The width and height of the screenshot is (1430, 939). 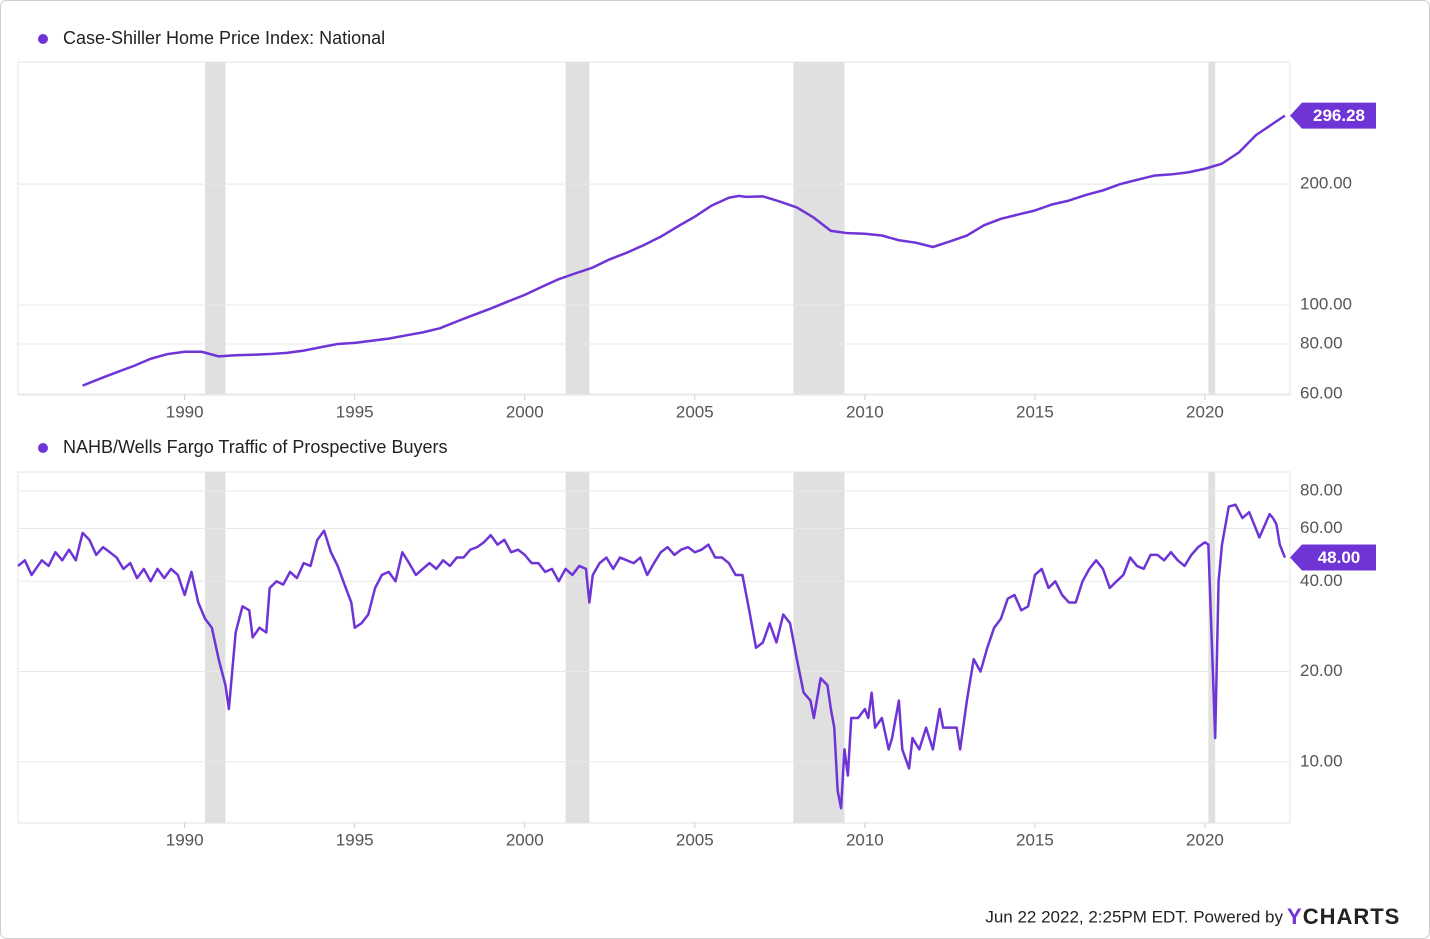 What do you see at coordinates (1321, 760) in the screenshot?
I see `y-tick-label: 10.00` at bounding box center [1321, 760].